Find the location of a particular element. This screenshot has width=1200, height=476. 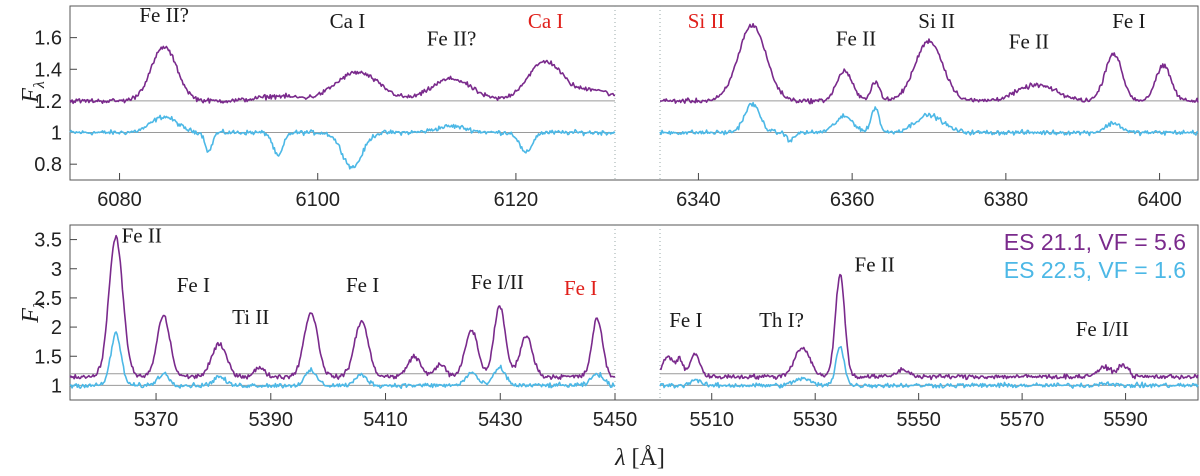

xtick-label: 5530 is located at coordinates (815, 420).